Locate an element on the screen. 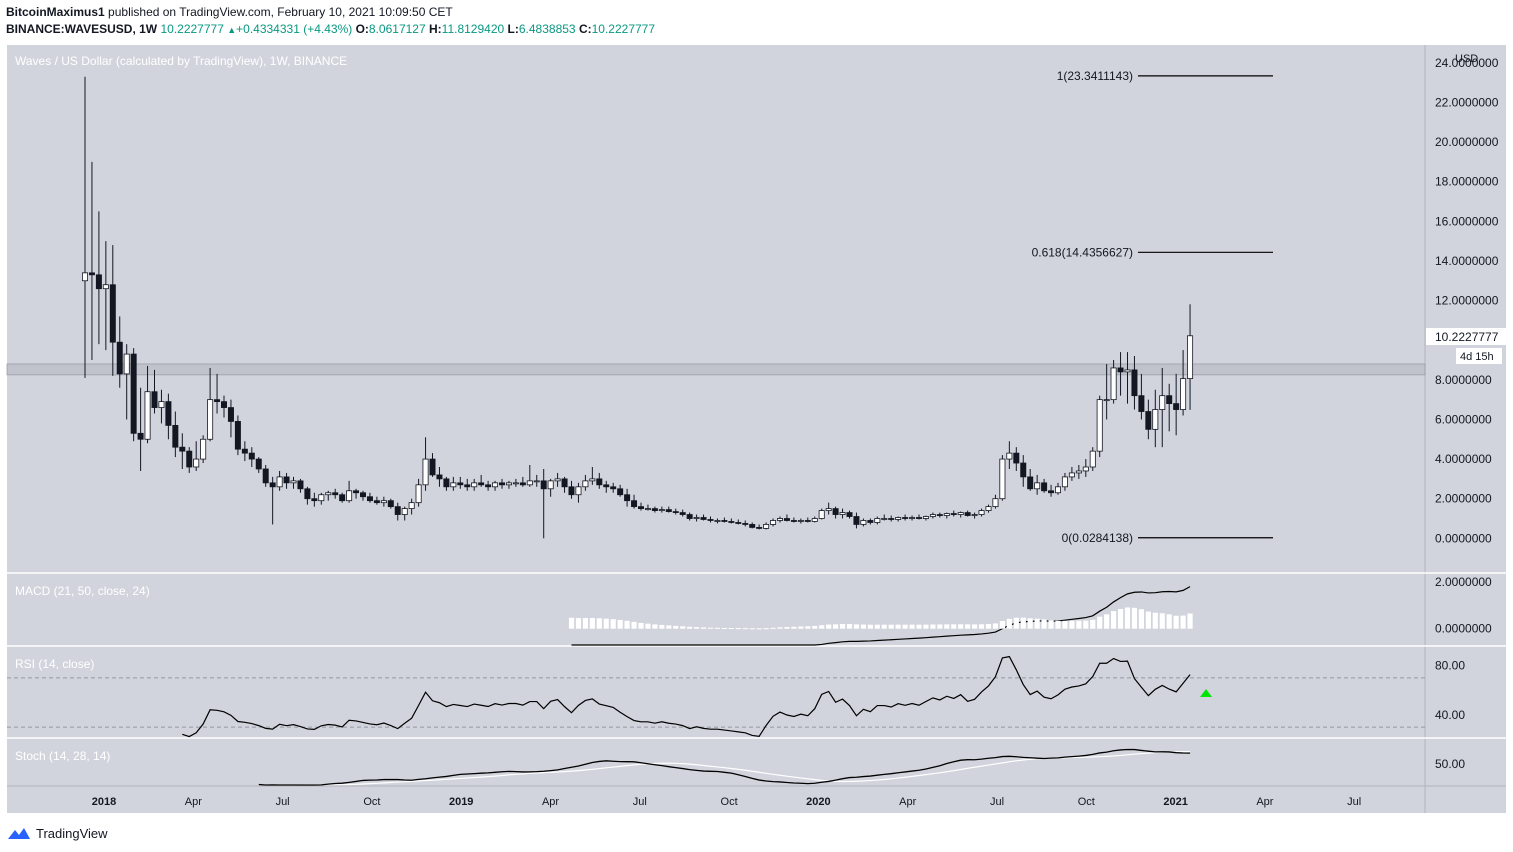 Image resolution: width=1513 pixels, height=852 pixels. stoch-k-line is located at coordinates (724, 767).